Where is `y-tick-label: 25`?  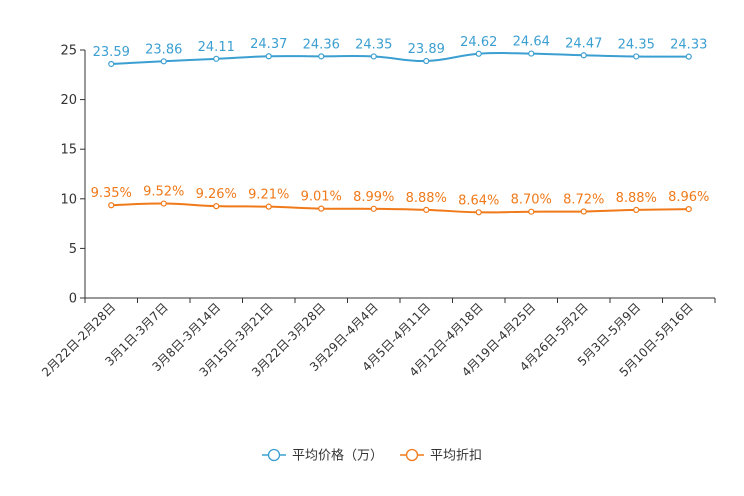 y-tick-label: 25 is located at coordinates (68, 51).